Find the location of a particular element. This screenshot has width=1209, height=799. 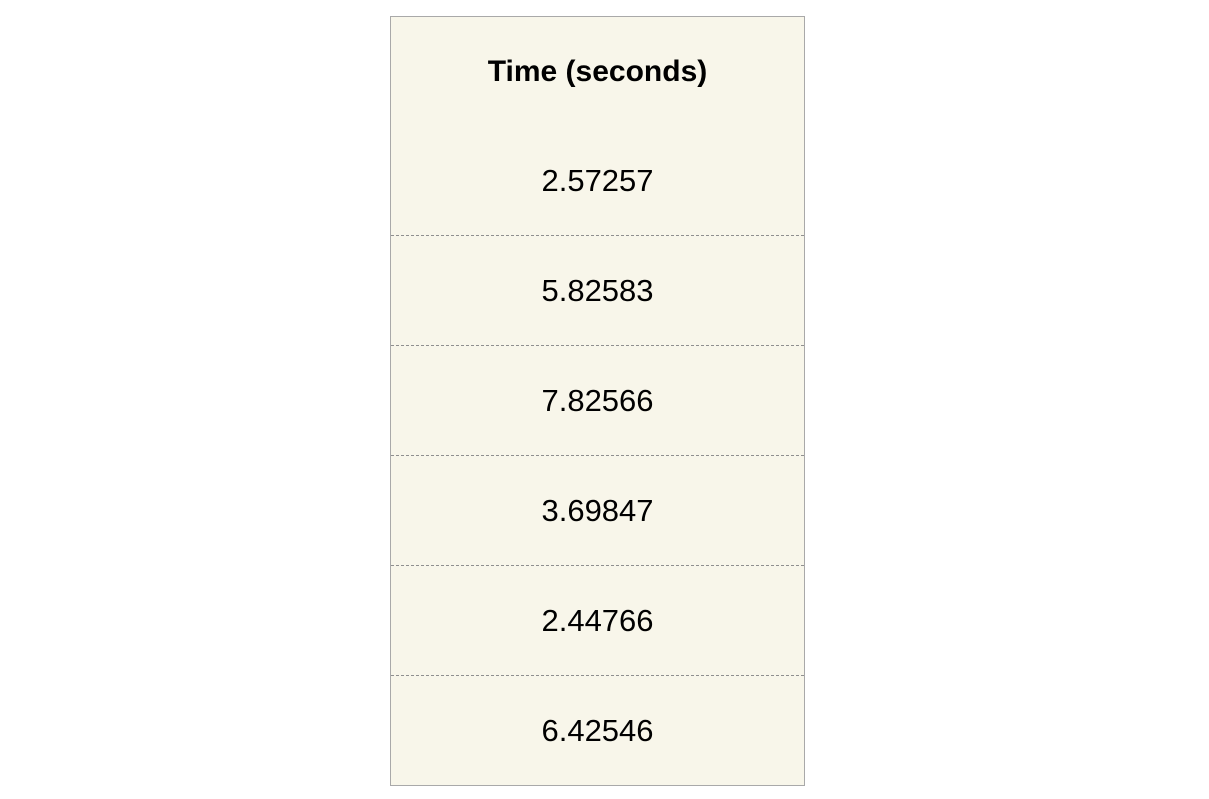

table-cell: 5.82583 is located at coordinates (597, 290).